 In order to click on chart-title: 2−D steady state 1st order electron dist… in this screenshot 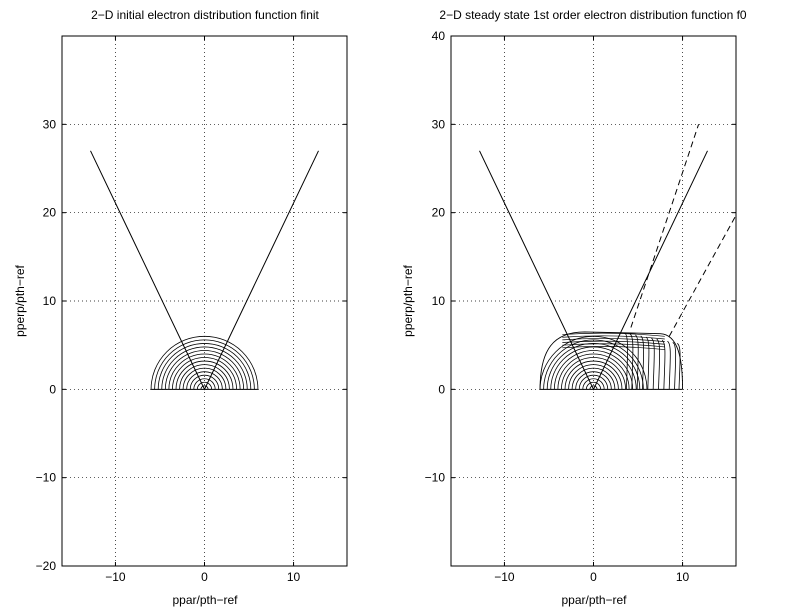, I will do `click(592, 15)`.